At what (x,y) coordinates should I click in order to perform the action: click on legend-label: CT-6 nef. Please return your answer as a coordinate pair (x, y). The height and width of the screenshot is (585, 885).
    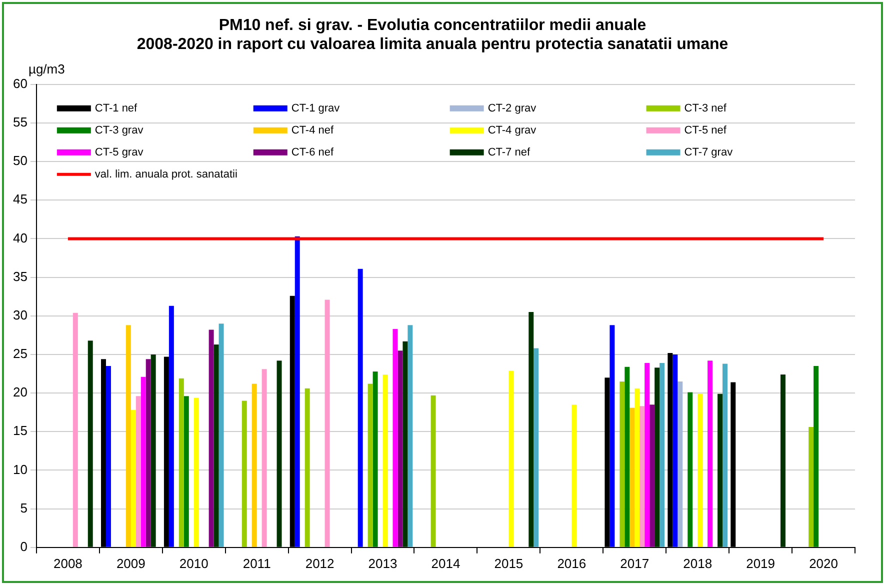
    Looking at the image, I should click on (312, 152).